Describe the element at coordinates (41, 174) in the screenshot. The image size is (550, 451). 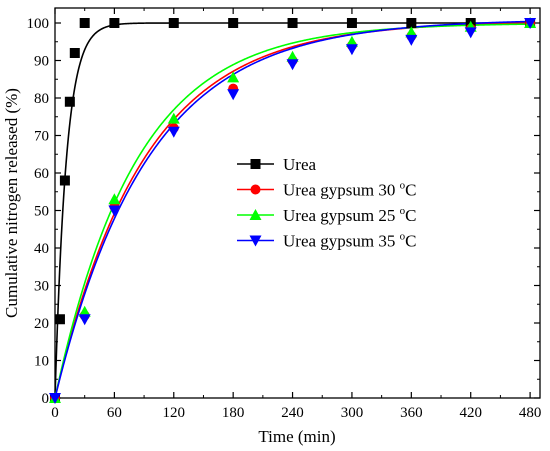
I see `y-tick-label: 60` at that location.